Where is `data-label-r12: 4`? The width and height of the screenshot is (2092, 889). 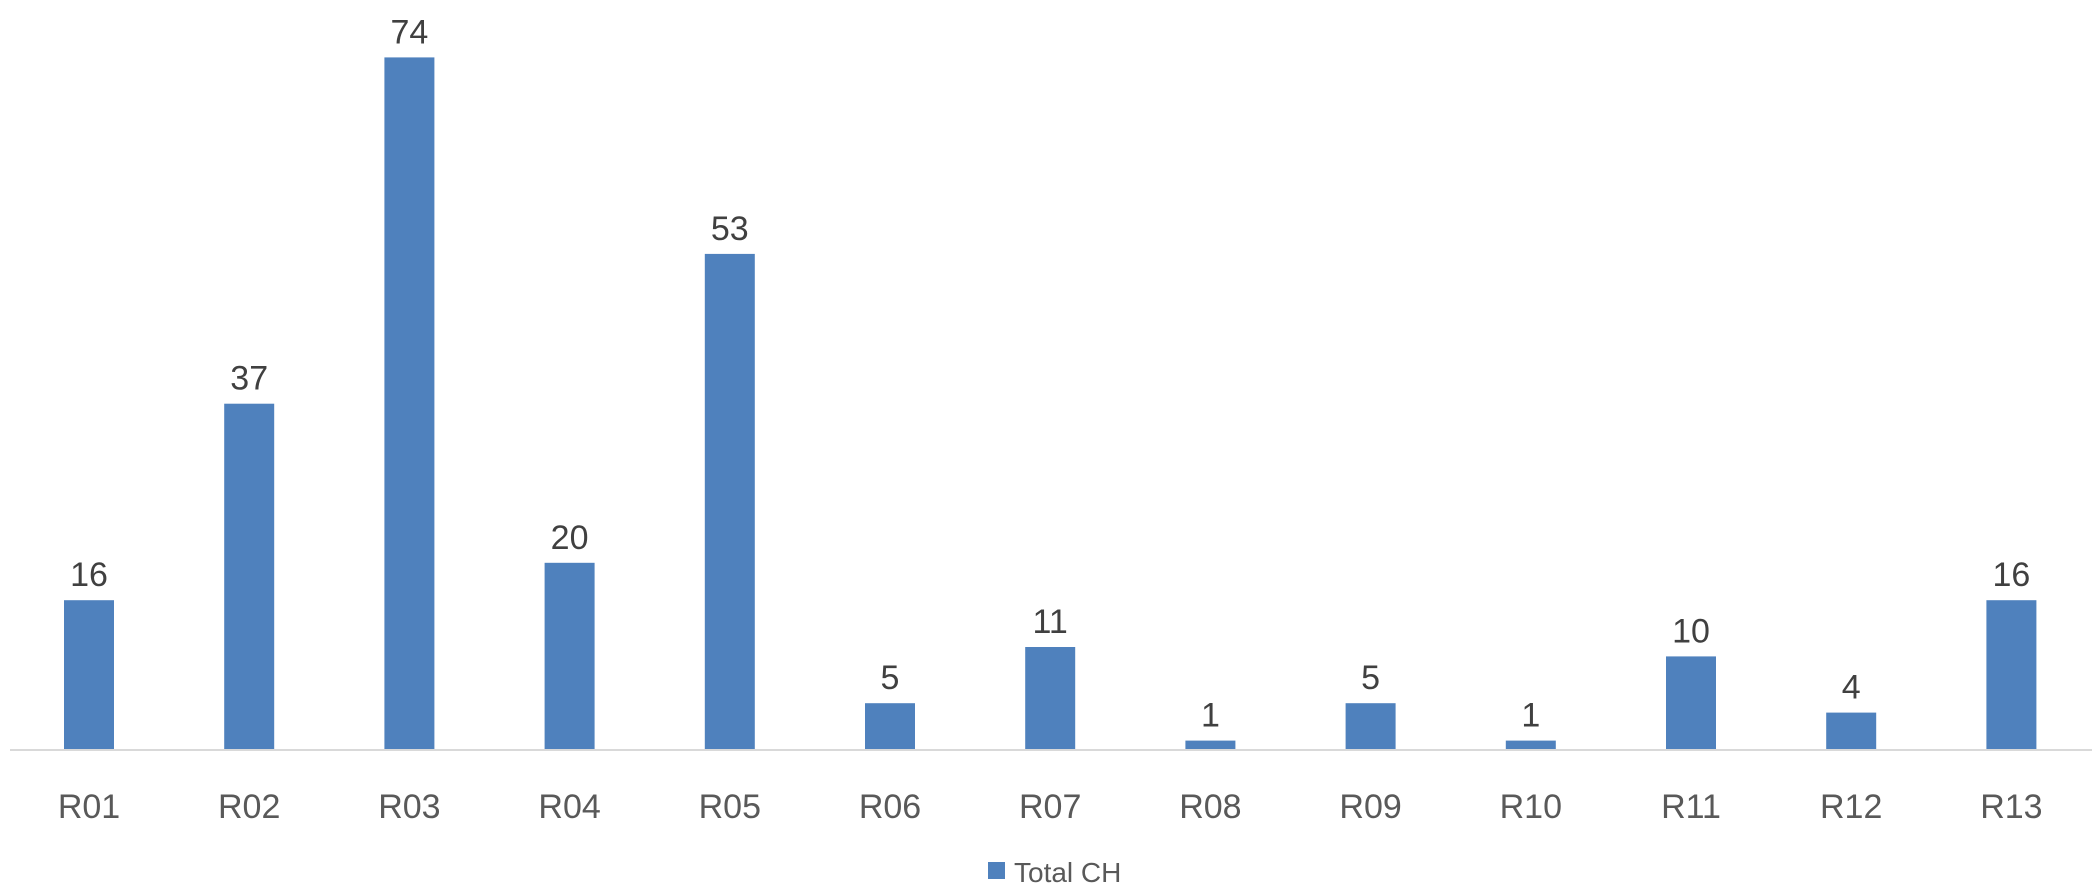
data-label-r12: 4 is located at coordinates (1851, 688).